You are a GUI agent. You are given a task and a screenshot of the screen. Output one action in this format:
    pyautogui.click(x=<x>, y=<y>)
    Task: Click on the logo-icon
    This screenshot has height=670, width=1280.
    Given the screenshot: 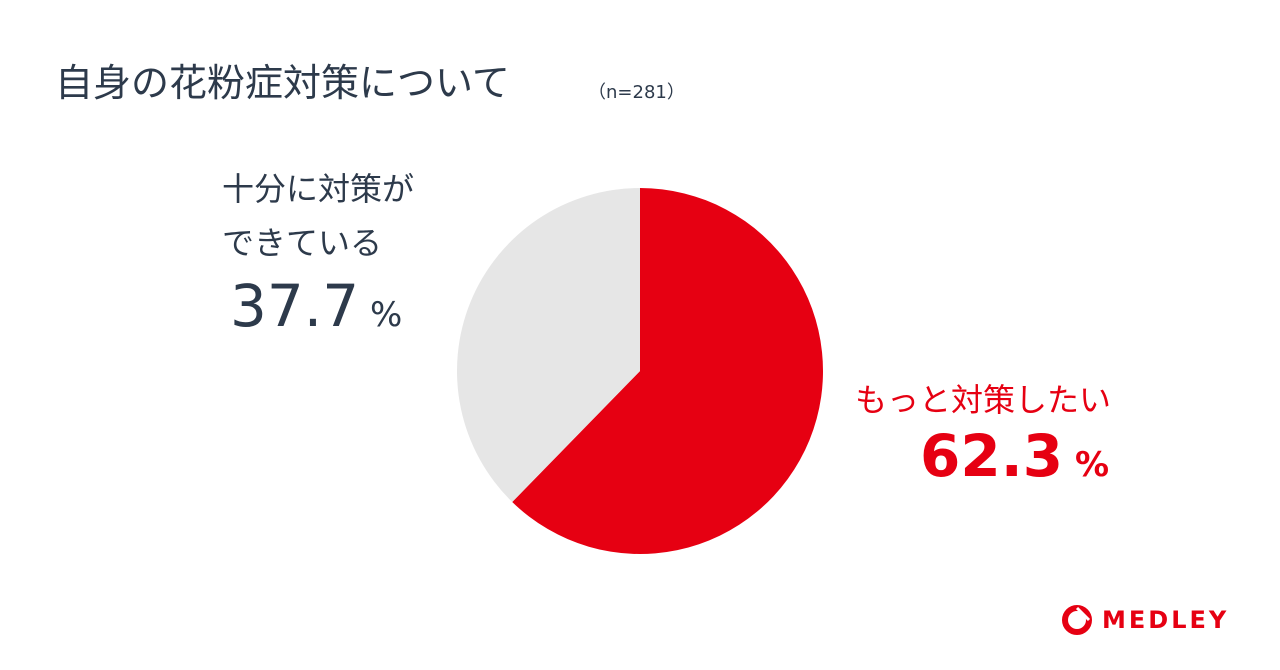 What is the action you would take?
    pyautogui.click(x=1077, y=620)
    